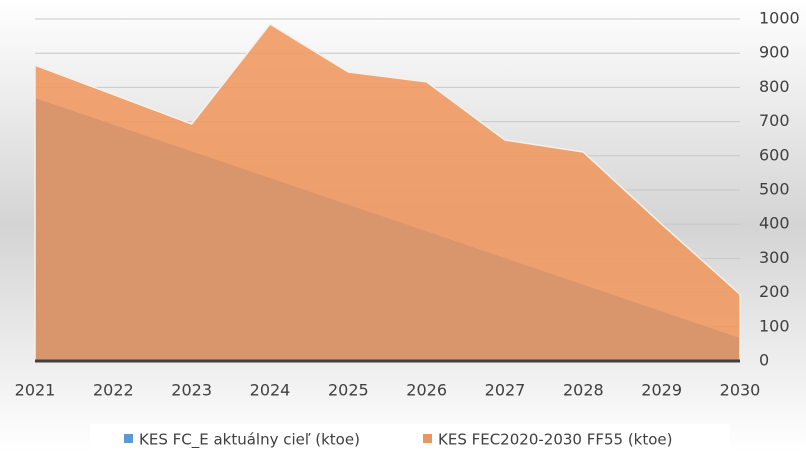 This screenshot has height=452, width=806. Describe the element at coordinates (774, 52) in the screenshot. I see `y-tick-label: 900` at that location.